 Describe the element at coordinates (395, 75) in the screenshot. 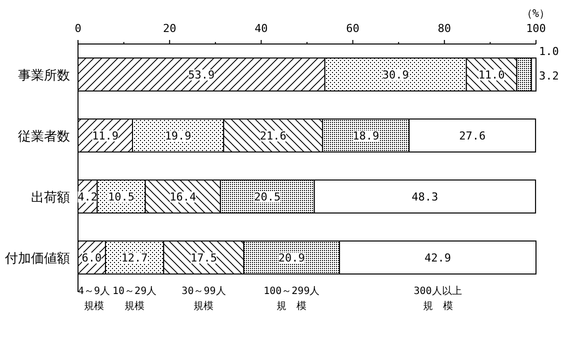

I see `data-label: 30.9` at that location.